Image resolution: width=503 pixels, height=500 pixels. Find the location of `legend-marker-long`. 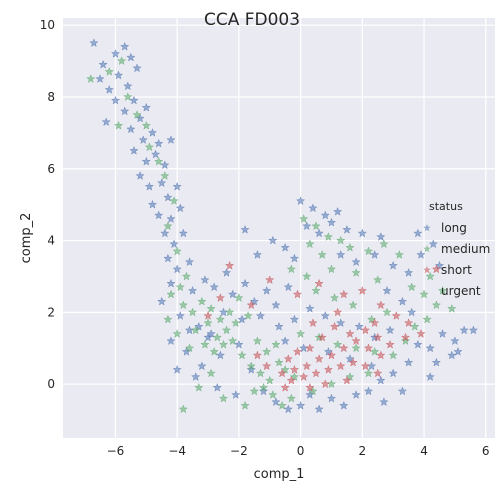

legend-marker-long is located at coordinates (427, 228).